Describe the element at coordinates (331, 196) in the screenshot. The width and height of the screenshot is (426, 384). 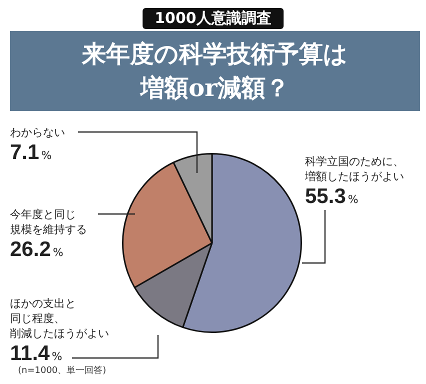
I see `data-label: 55.3%` at that location.